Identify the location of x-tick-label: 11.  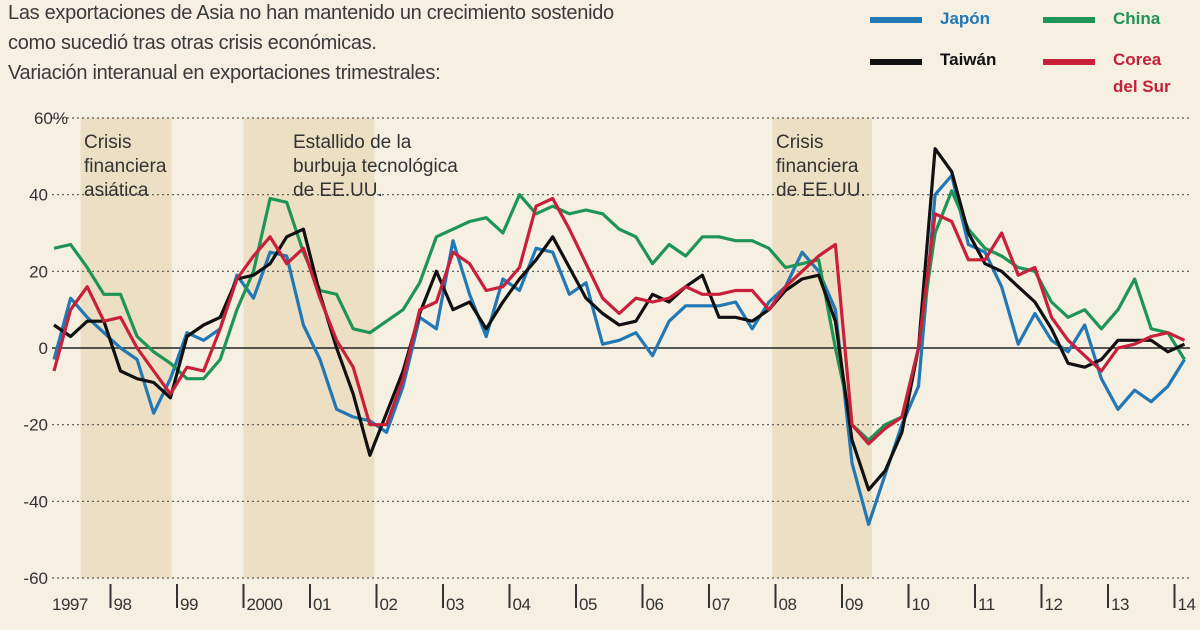
(986, 604).